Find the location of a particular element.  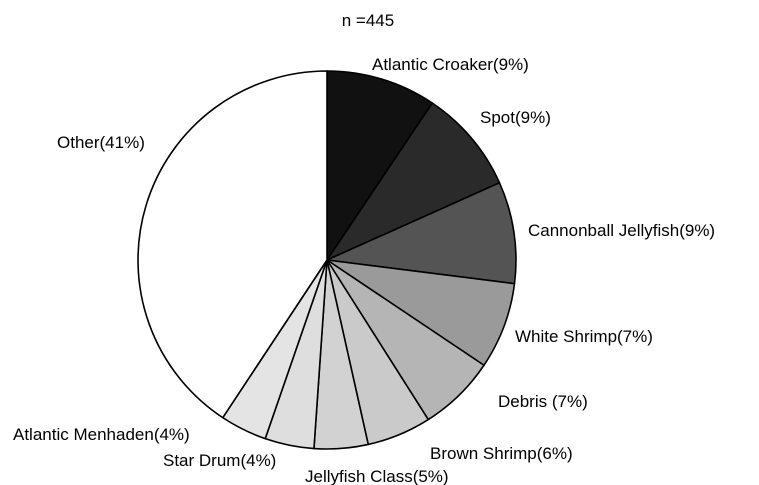

slice-label-5: Debris (7%) is located at coordinates (543, 401).